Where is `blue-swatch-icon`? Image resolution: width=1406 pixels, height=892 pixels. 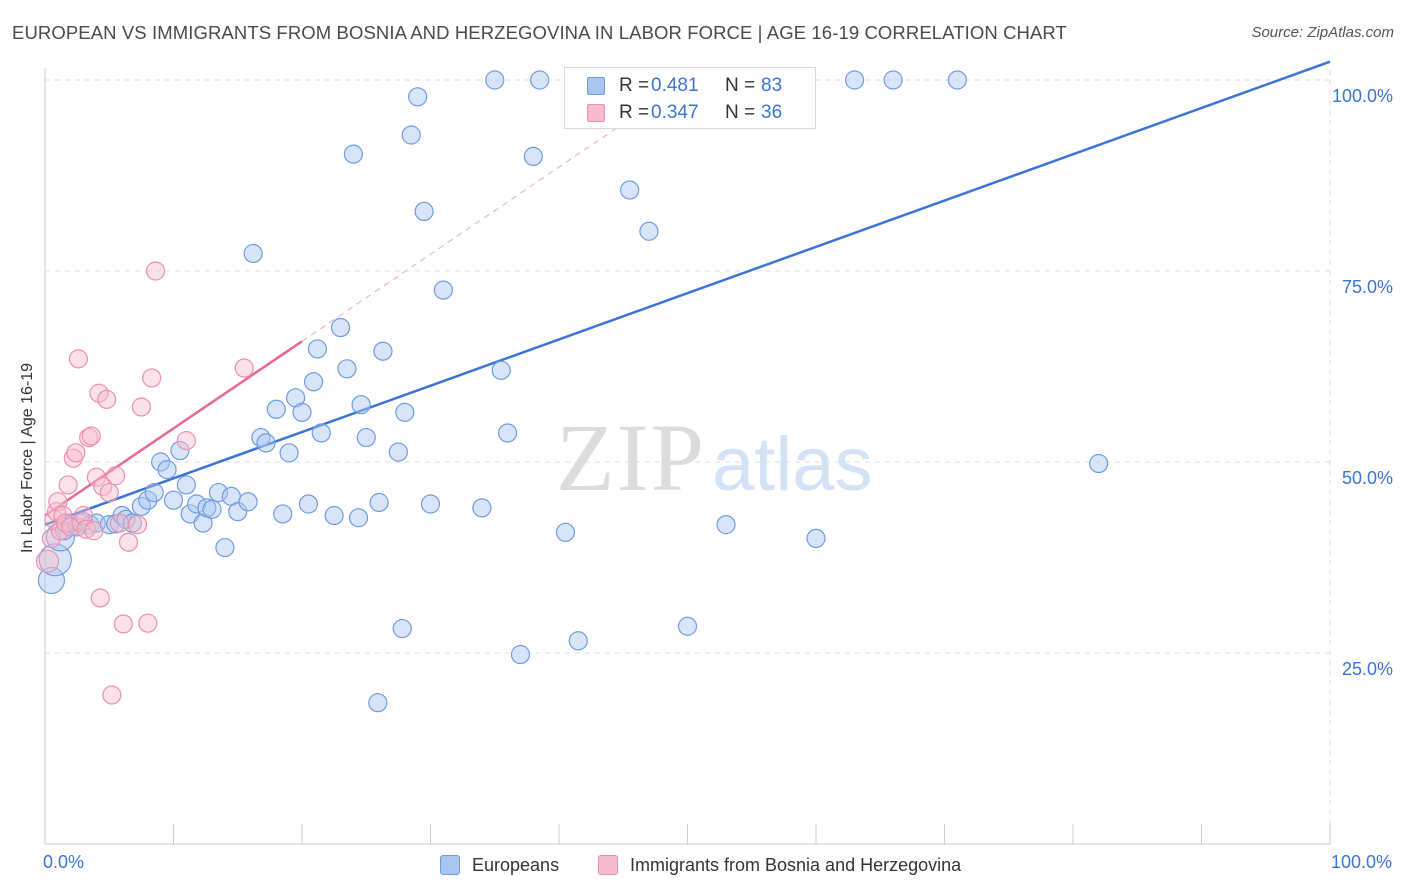
blue-swatch-icon is located at coordinates (450, 865).